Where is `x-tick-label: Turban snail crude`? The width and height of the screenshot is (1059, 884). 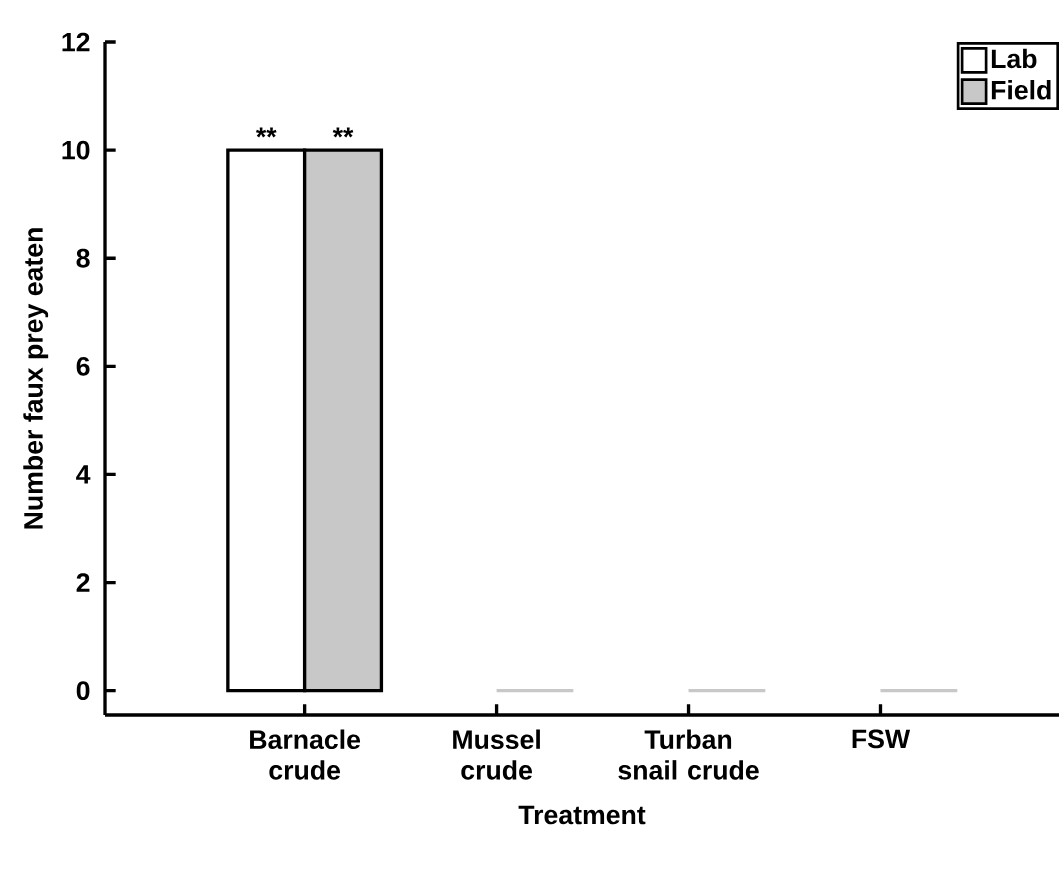
x-tick-label: Turban snail crude is located at coordinates (688, 754).